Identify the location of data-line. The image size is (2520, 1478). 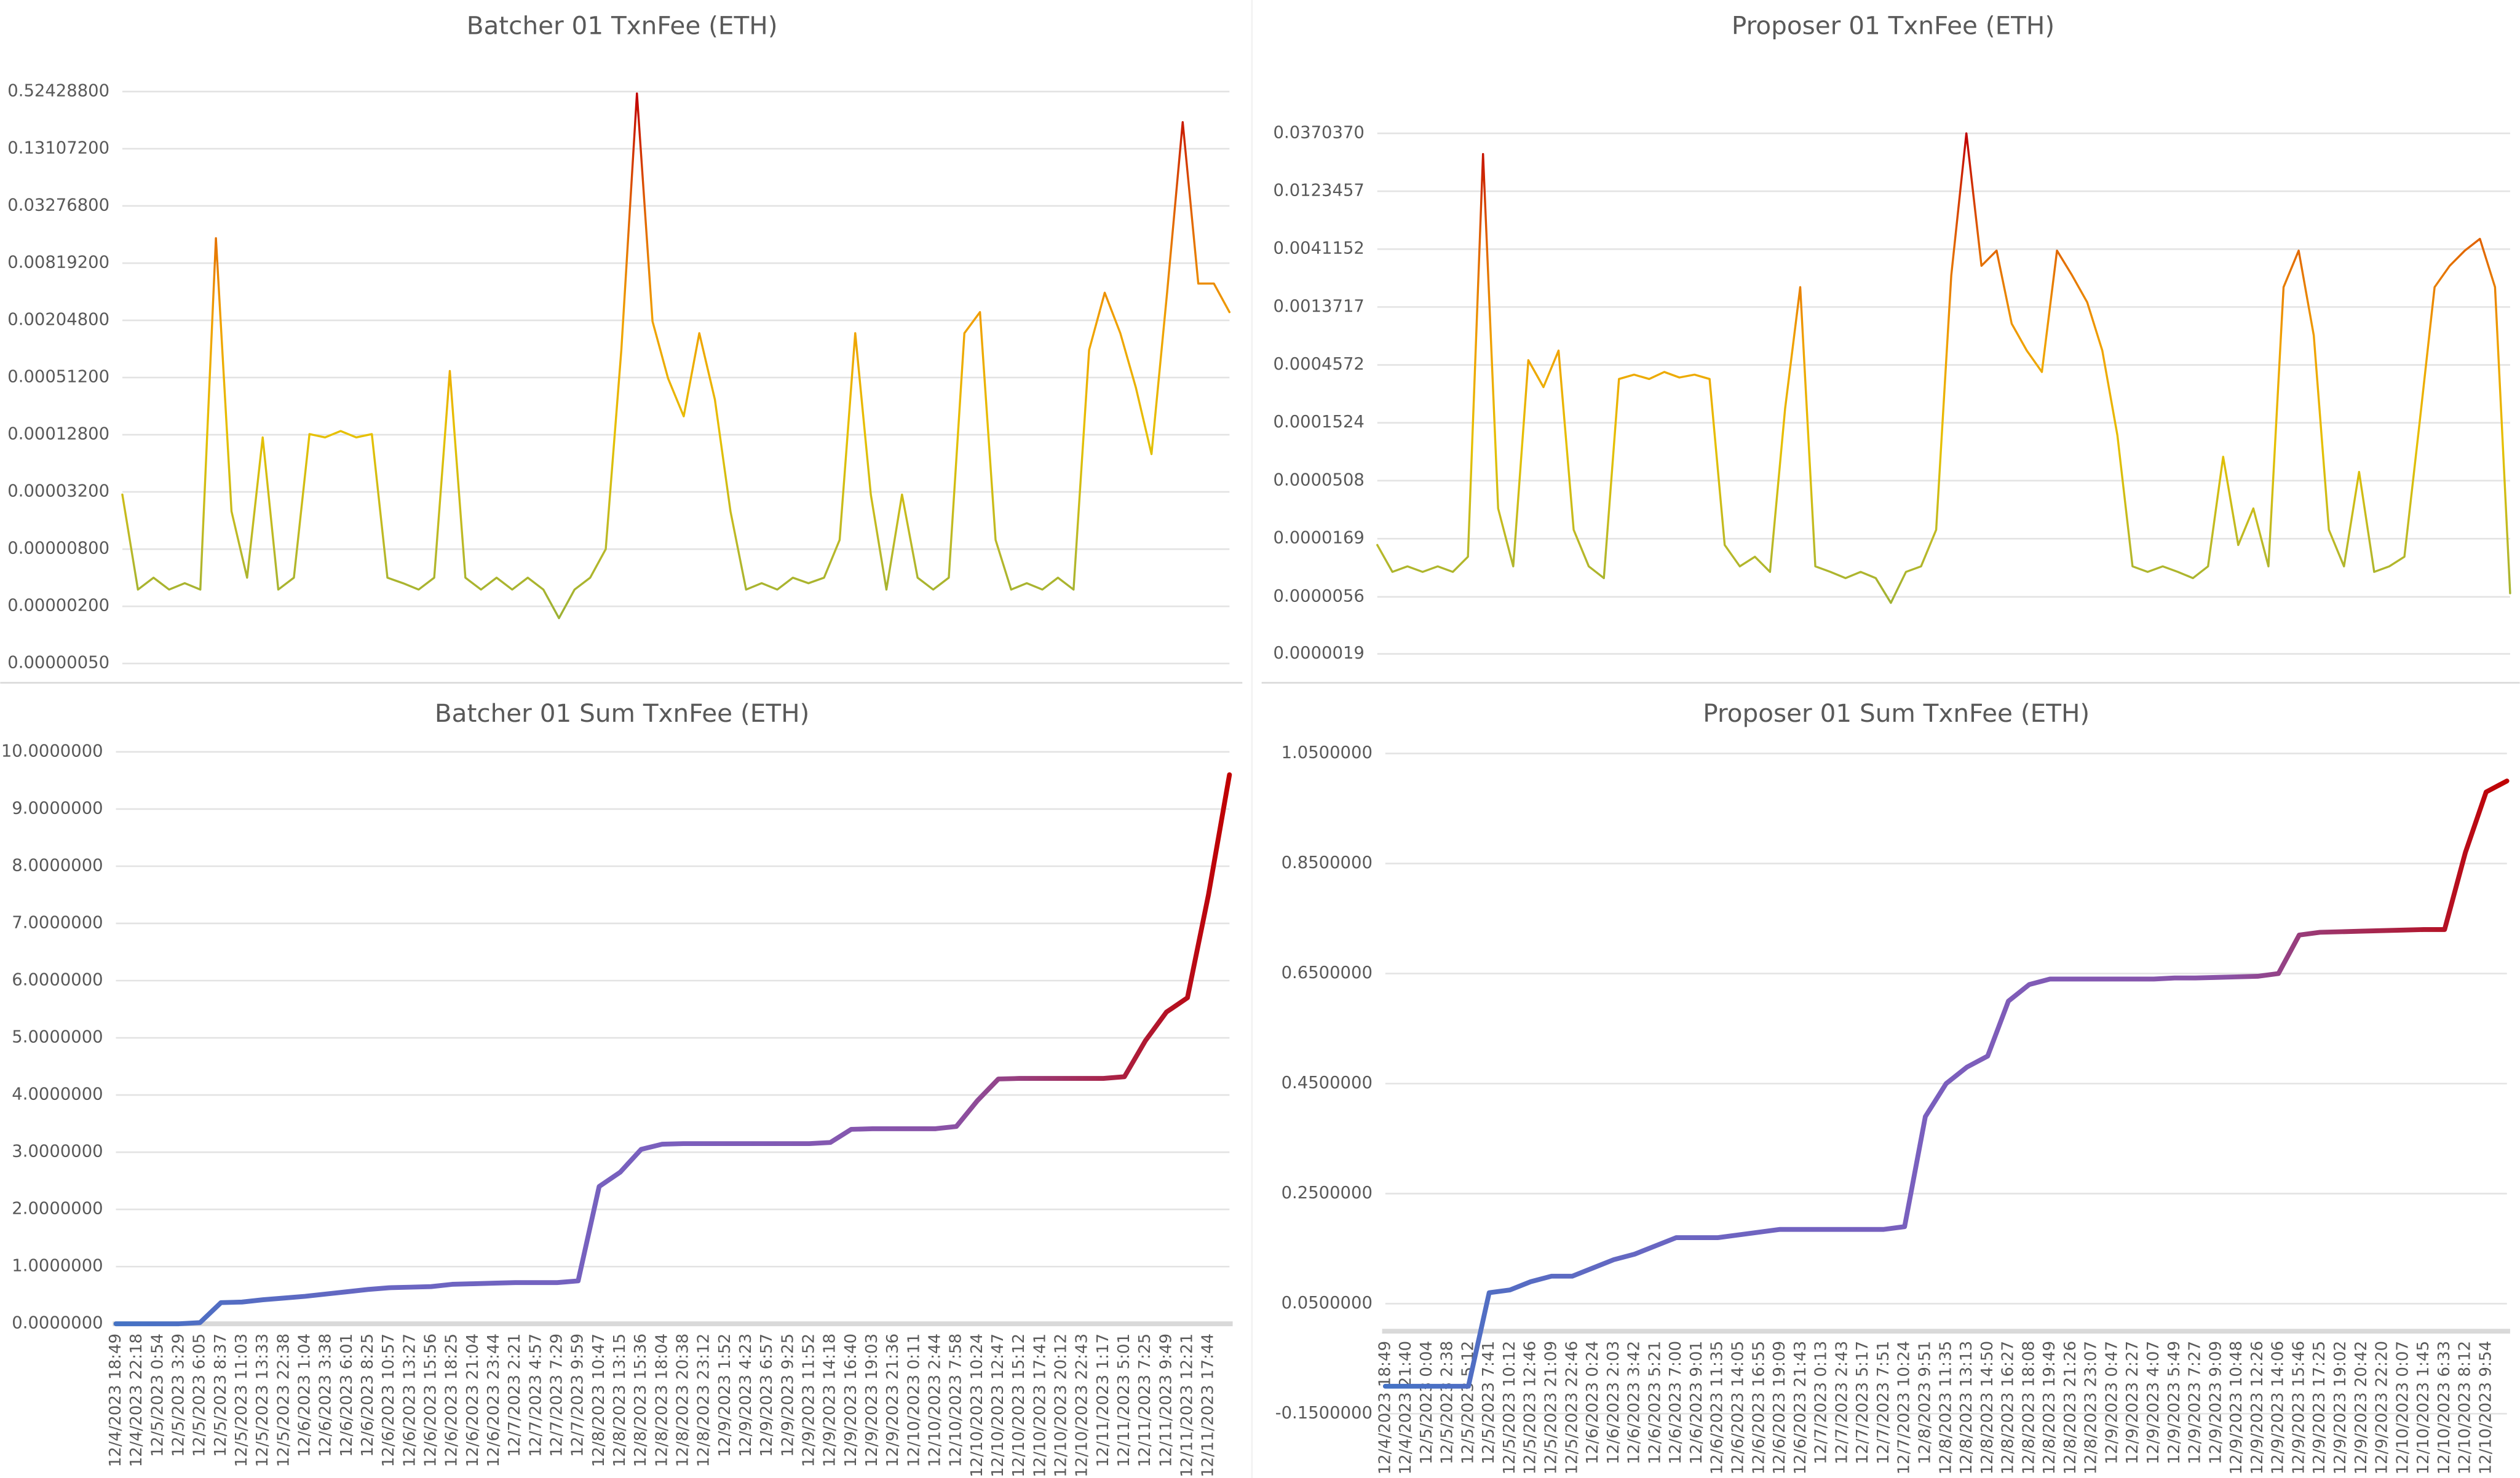
(1943, 368).